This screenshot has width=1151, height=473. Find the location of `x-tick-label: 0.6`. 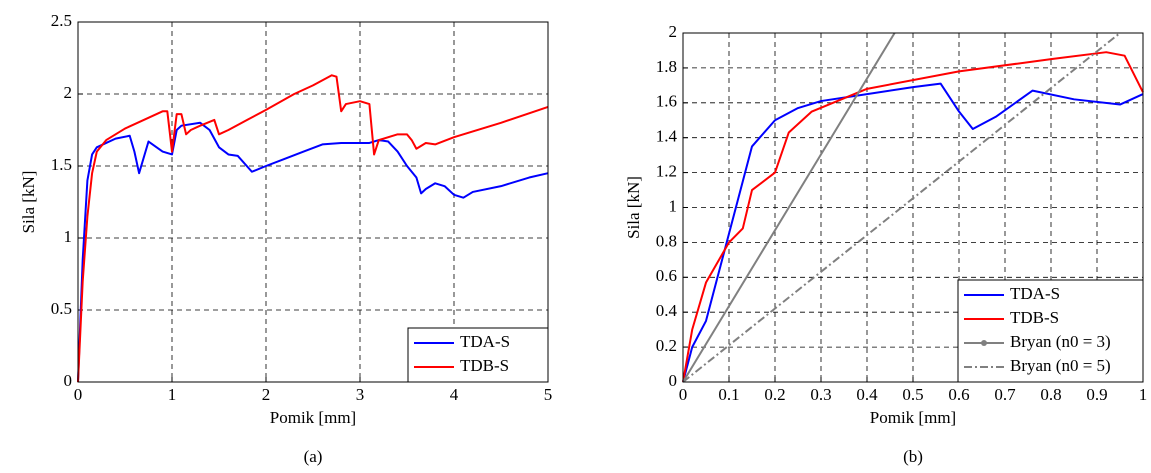

x-tick-label: 0.6 is located at coordinates (958, 394).